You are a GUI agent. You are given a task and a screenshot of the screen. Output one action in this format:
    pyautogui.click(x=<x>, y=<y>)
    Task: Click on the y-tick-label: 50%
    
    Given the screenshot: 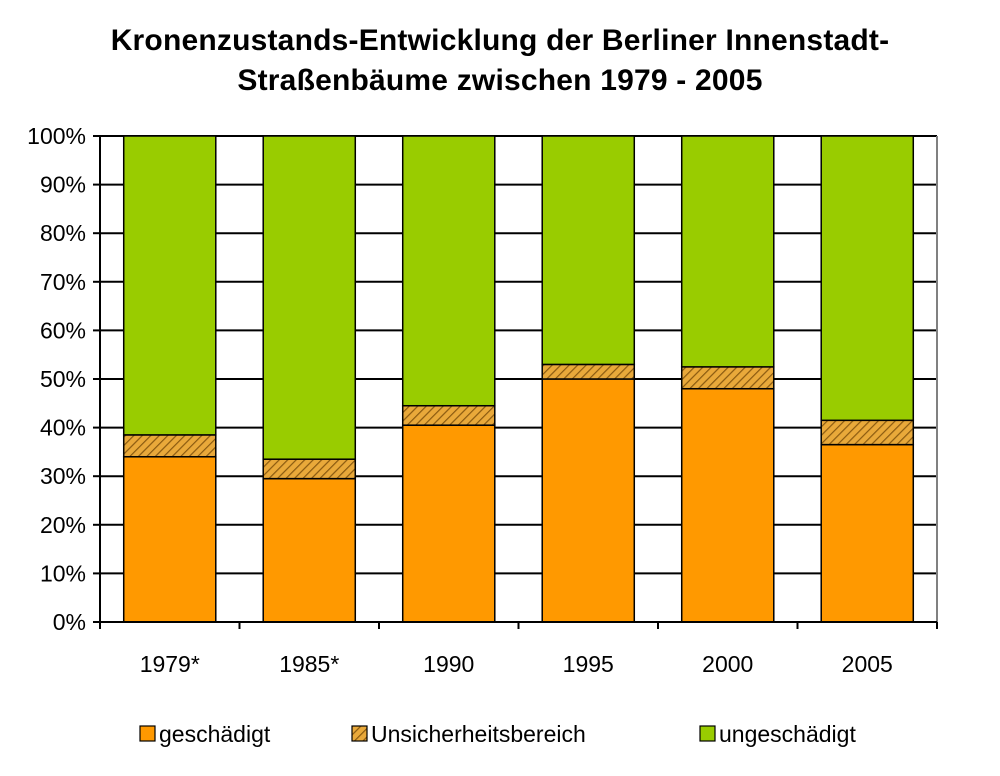 What is the action you would take?
    pyautogui.click(x=63, y=379)
    